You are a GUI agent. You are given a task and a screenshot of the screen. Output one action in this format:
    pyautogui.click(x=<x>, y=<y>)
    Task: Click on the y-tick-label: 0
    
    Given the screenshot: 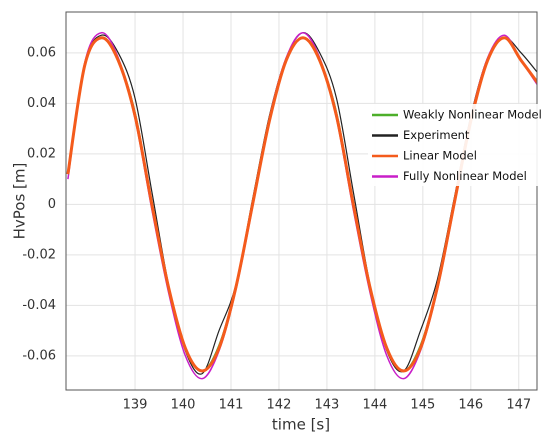 What is the action you would take?
    pyautogui.click(x=52, y=204)
    